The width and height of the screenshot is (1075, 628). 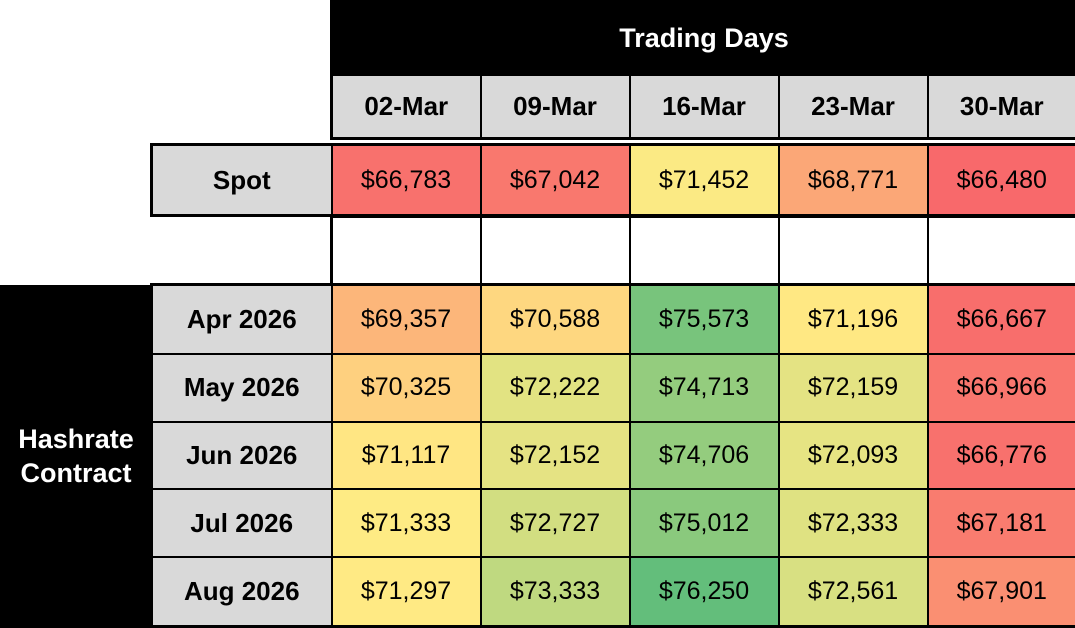 What do you see at coordinates (241, 319) in the screenshot?
I see `contract-month-label: Apr 2026` at bounding box center [241, 319].